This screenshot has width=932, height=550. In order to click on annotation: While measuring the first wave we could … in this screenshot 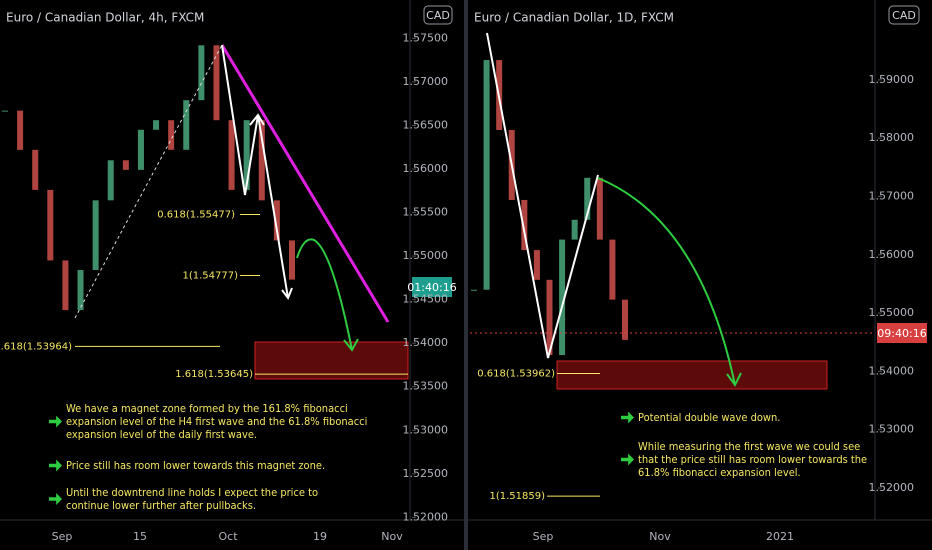, I will do `click(755, 459)`.